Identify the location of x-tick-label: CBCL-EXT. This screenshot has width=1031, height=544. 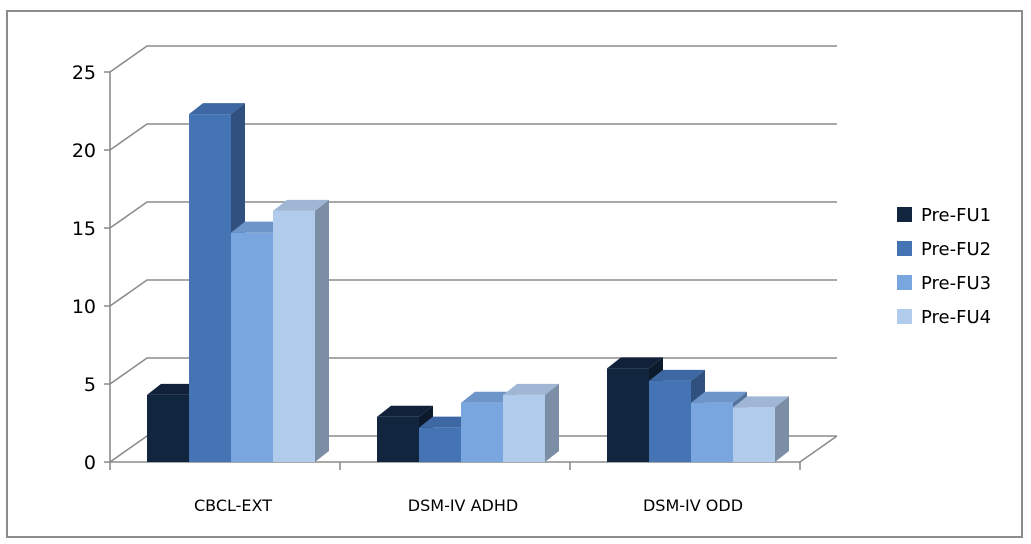
(233, 505).